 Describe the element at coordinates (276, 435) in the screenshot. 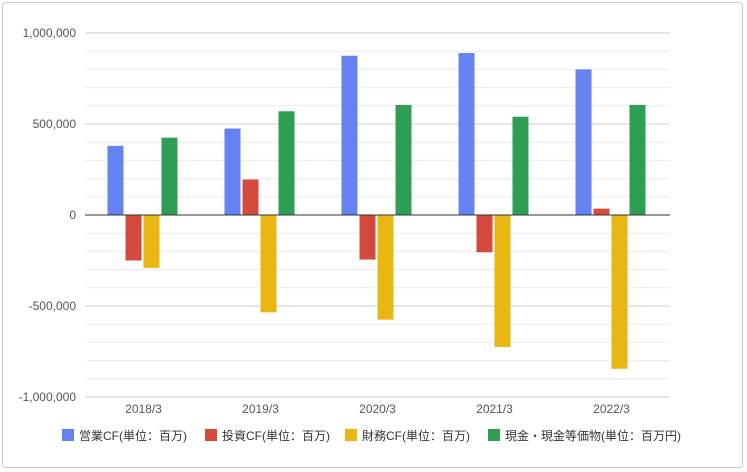

I see `legend-label: 投資CF(単位：百万)` at that location.